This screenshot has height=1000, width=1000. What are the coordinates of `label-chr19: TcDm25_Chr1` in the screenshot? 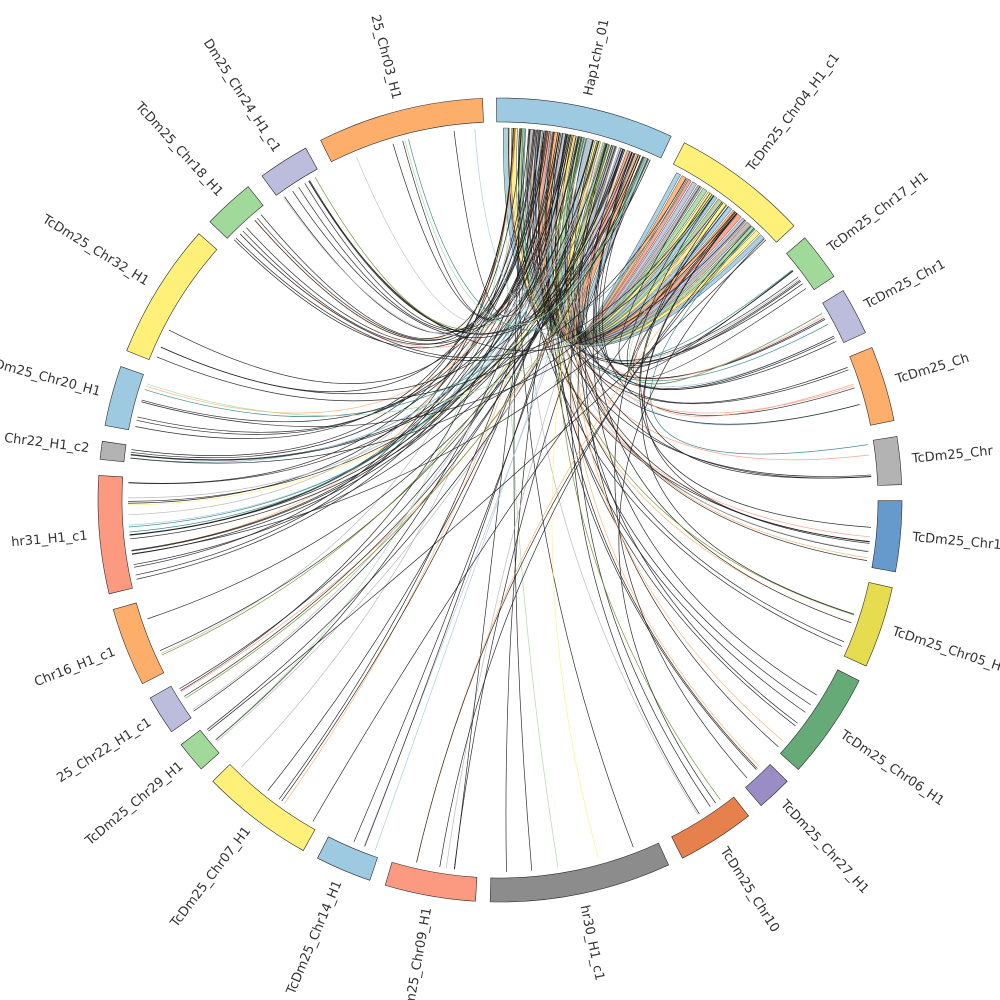 It's located at (904, 285).